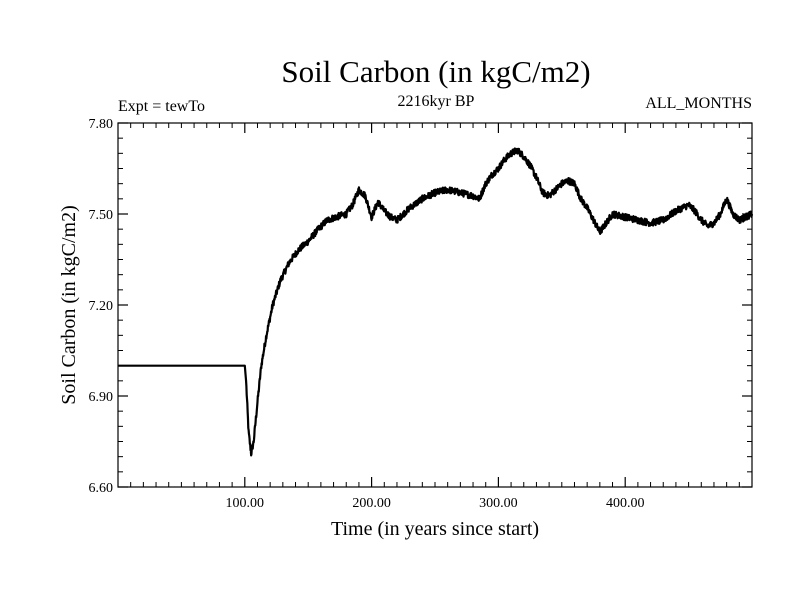 The width and height of the screenshot is (800, 600). What do you see at coordinates (435, 71) in the screenshot?
I see `chart-title: Soil Carbon (in kgC/m2)` at bounding box center [435, 71].